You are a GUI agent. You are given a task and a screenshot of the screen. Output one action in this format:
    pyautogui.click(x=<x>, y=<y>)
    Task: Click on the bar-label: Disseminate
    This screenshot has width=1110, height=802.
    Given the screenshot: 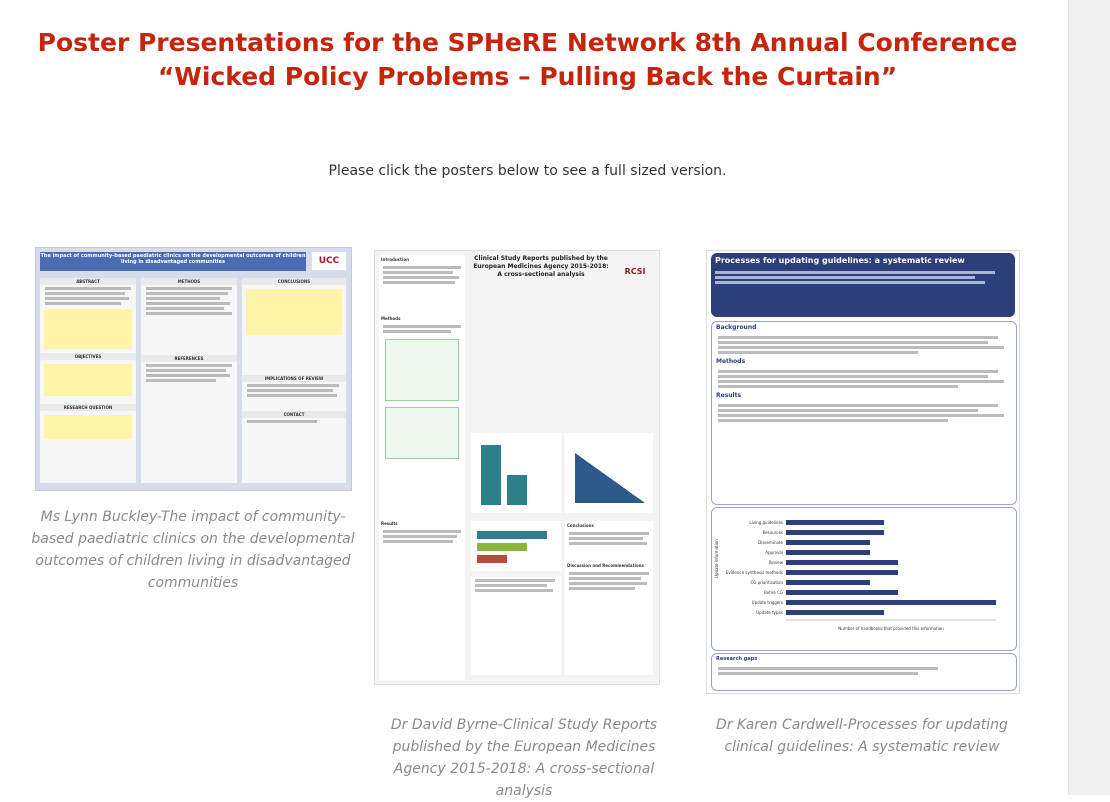 What is the action you would take?
    pyautogui.click(x=770, y=542)
    